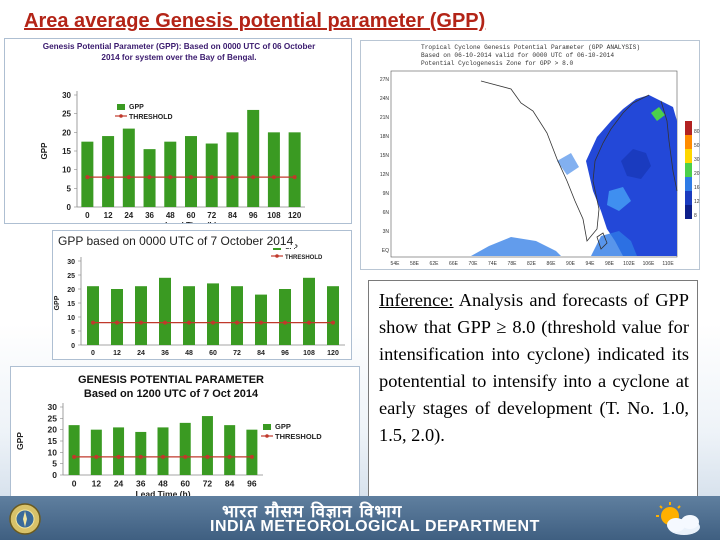  I want to click on y-tick-label: 5, so click(73, 332).